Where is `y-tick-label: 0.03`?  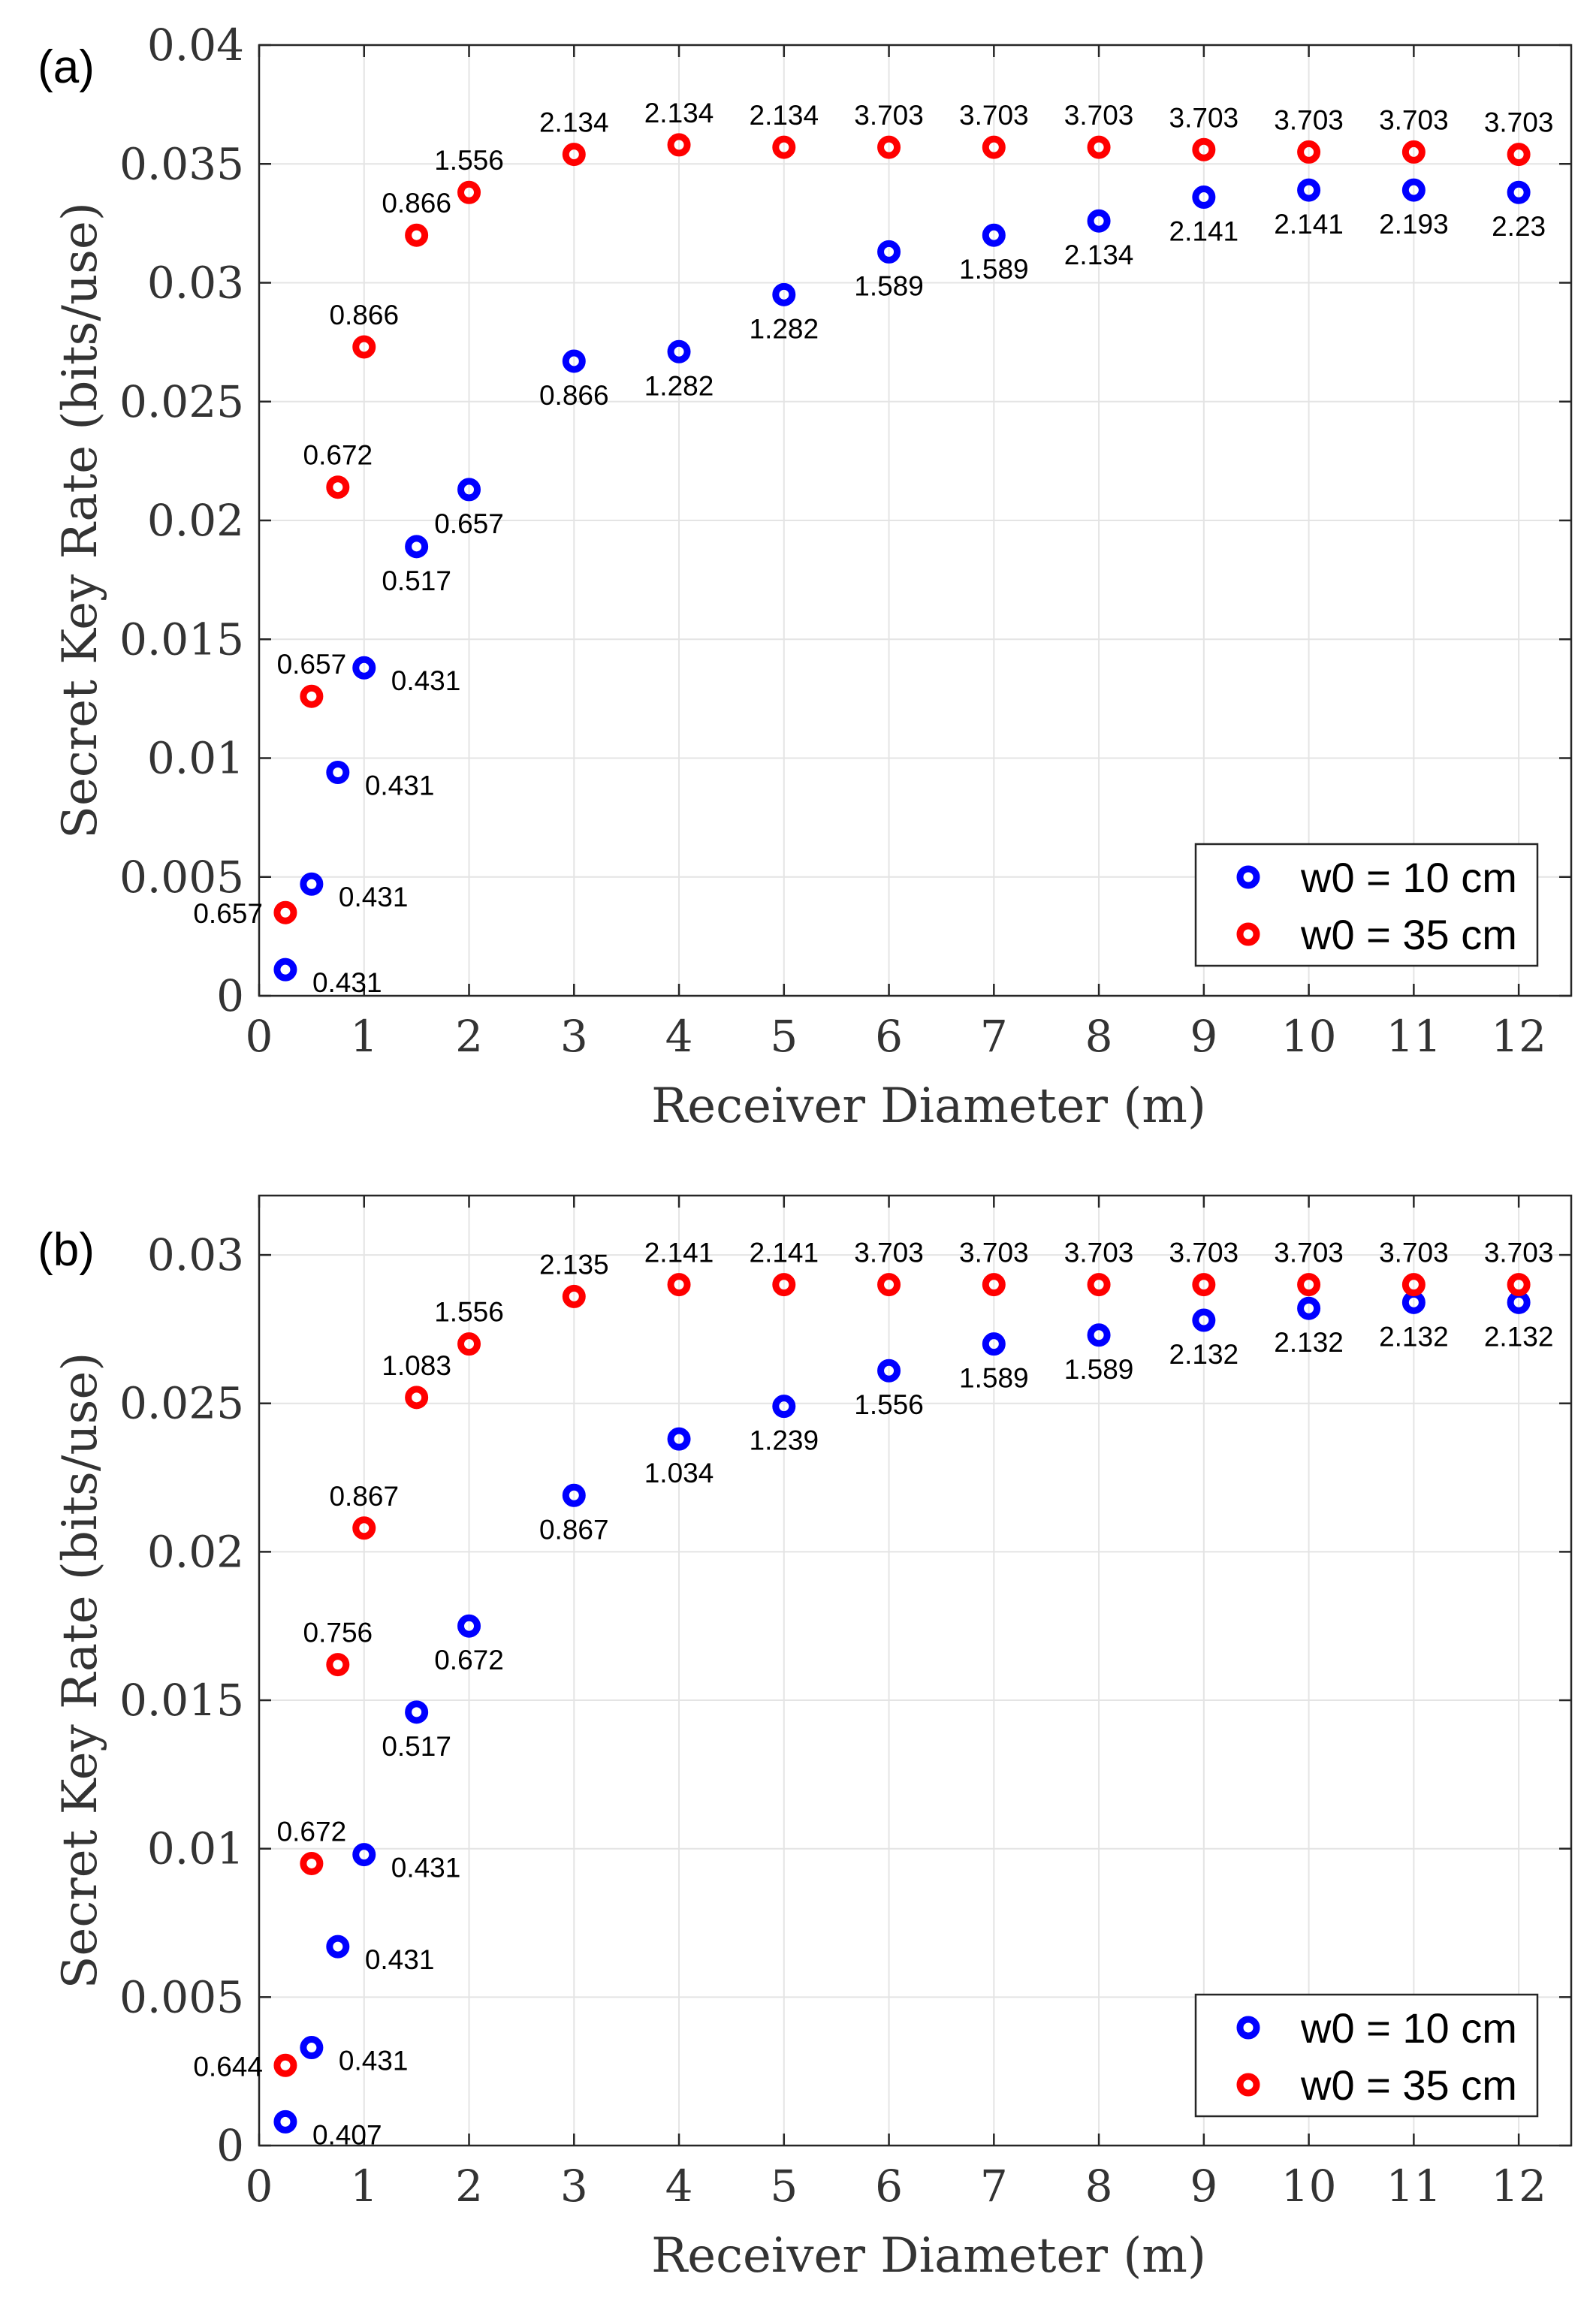 y-tick-label: 0.03 is located at coordinates (195, 283).